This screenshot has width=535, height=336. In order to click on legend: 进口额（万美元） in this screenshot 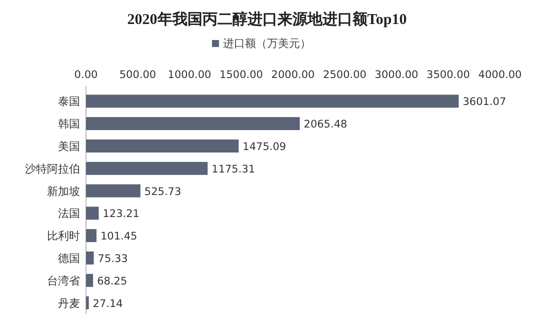, I will do `click(261, 43)`.